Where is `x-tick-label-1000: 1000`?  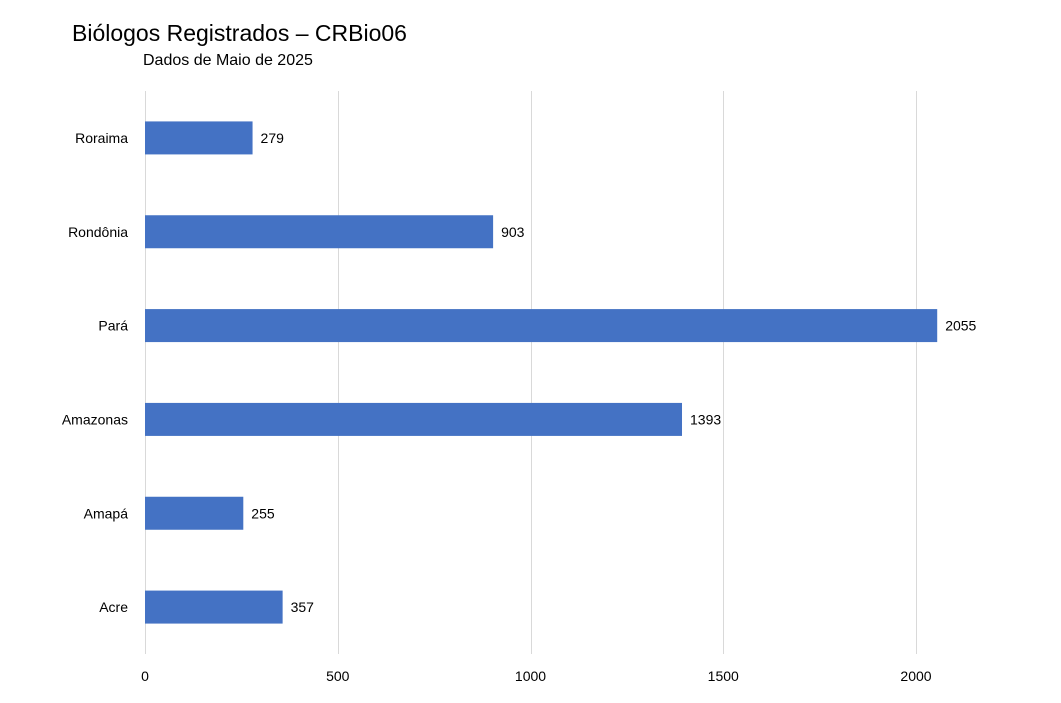 x-tick-label-1000: 1000 is located at coordinates (530, 676).